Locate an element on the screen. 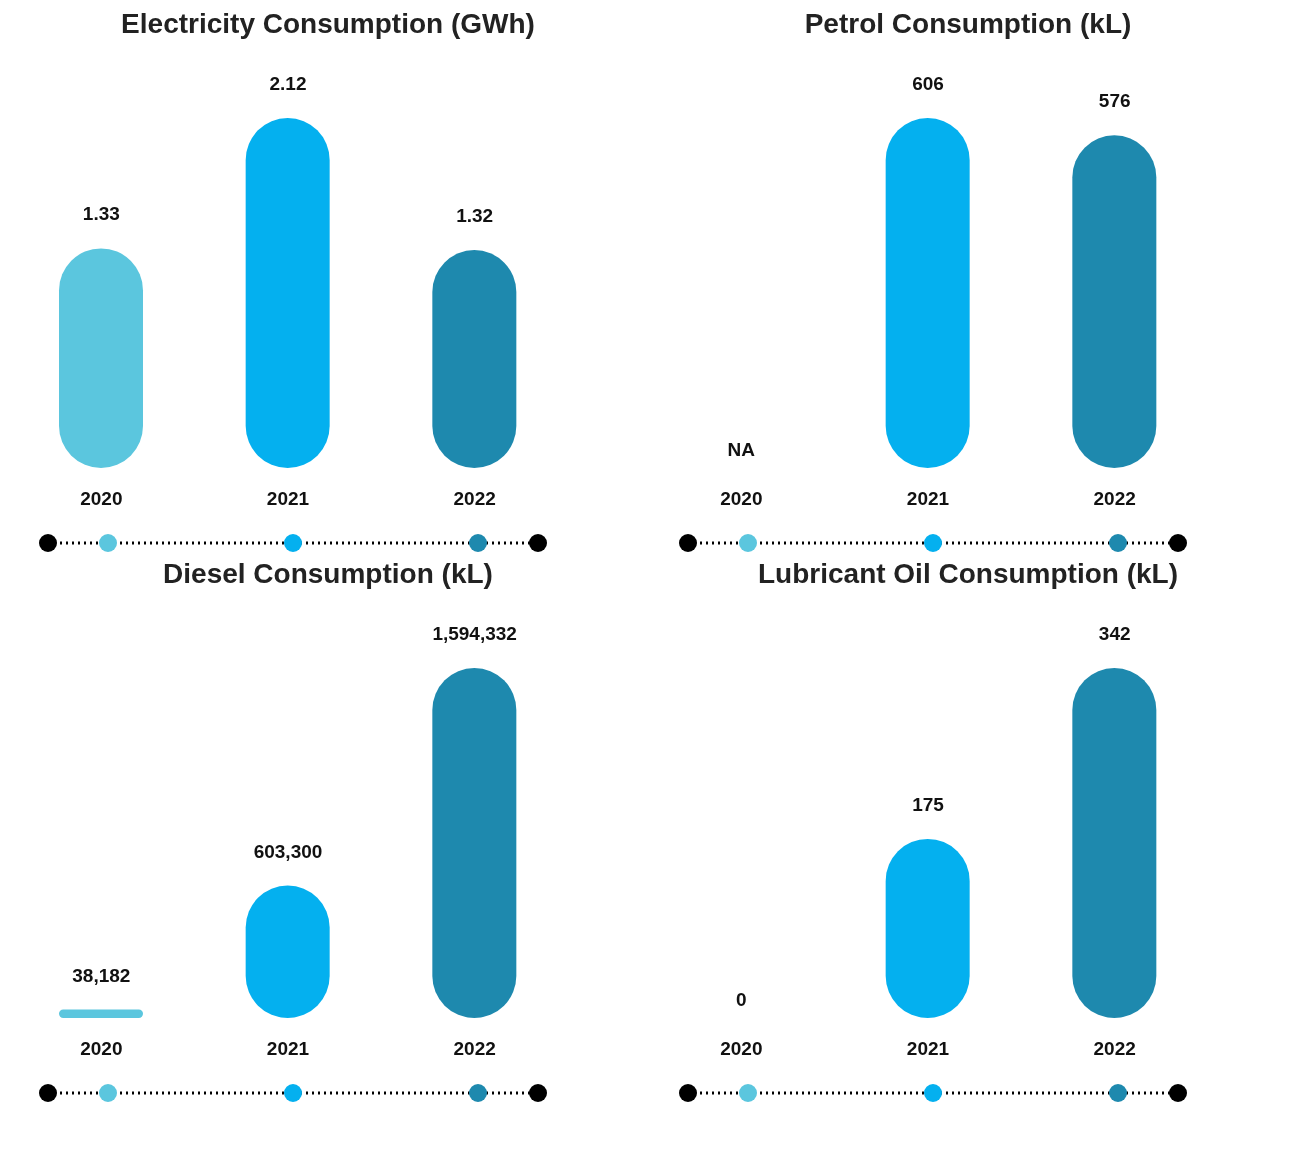 Image resolution: width=1296 pixels, height=1156 pixels. text: NA is located at coordinates (741, 449).